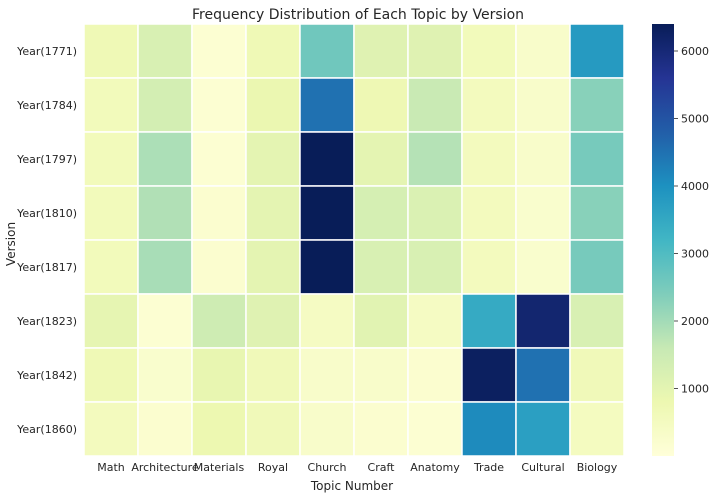 This screenshot has width=716, height=499. Describe the element at coordinates (46, 159) in the screenshot. I see `y-tick-label: Year(1797)` at that location.